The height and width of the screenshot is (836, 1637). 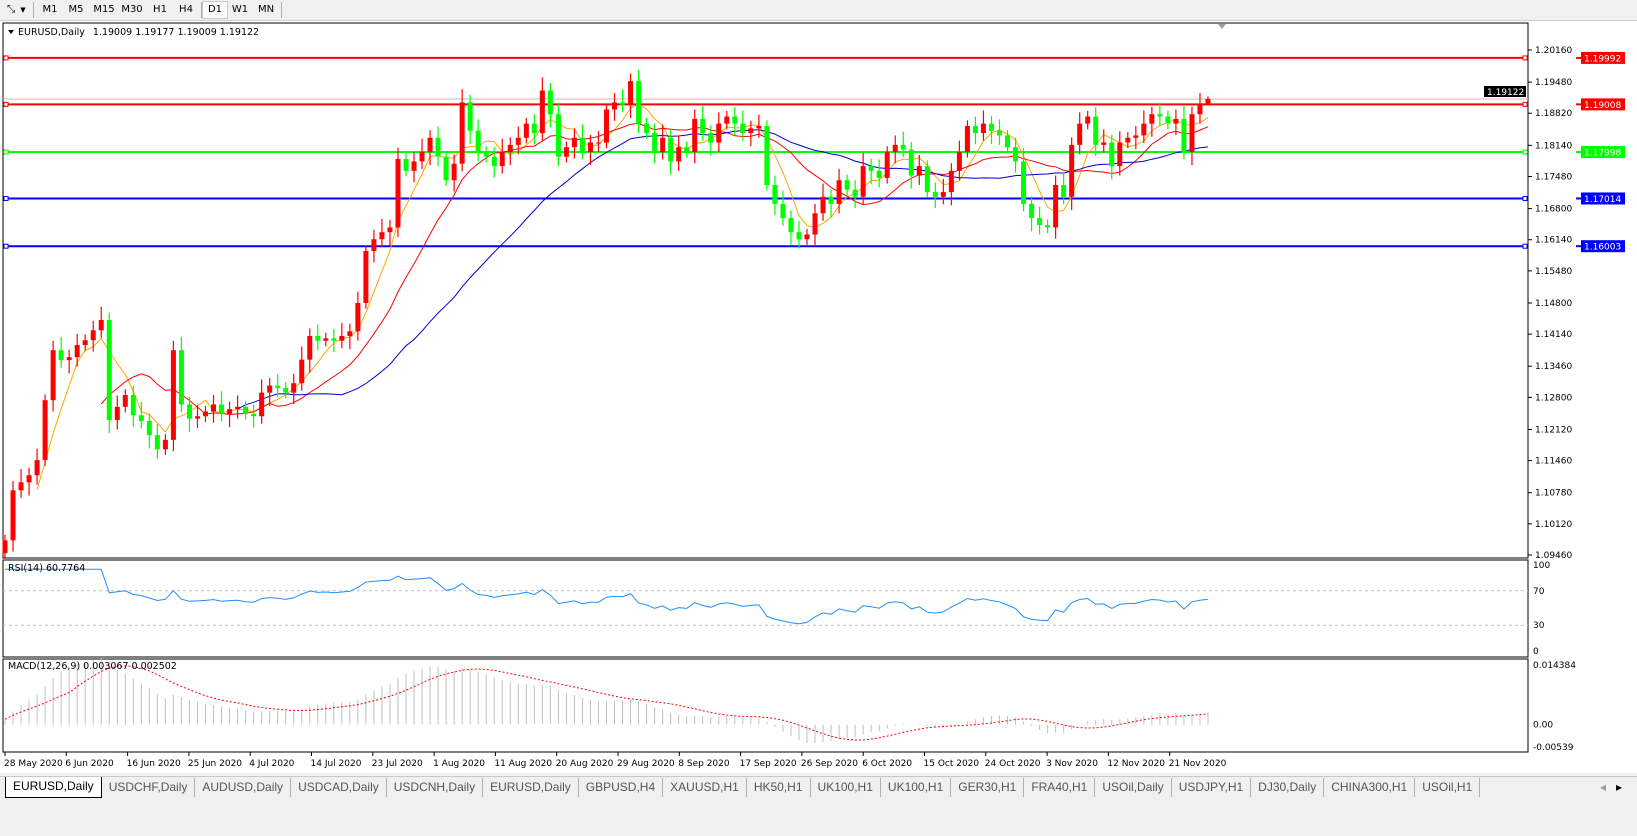 I want to click on date-axis-label: 24 Oct 2020, so click(x=1013, y=764).